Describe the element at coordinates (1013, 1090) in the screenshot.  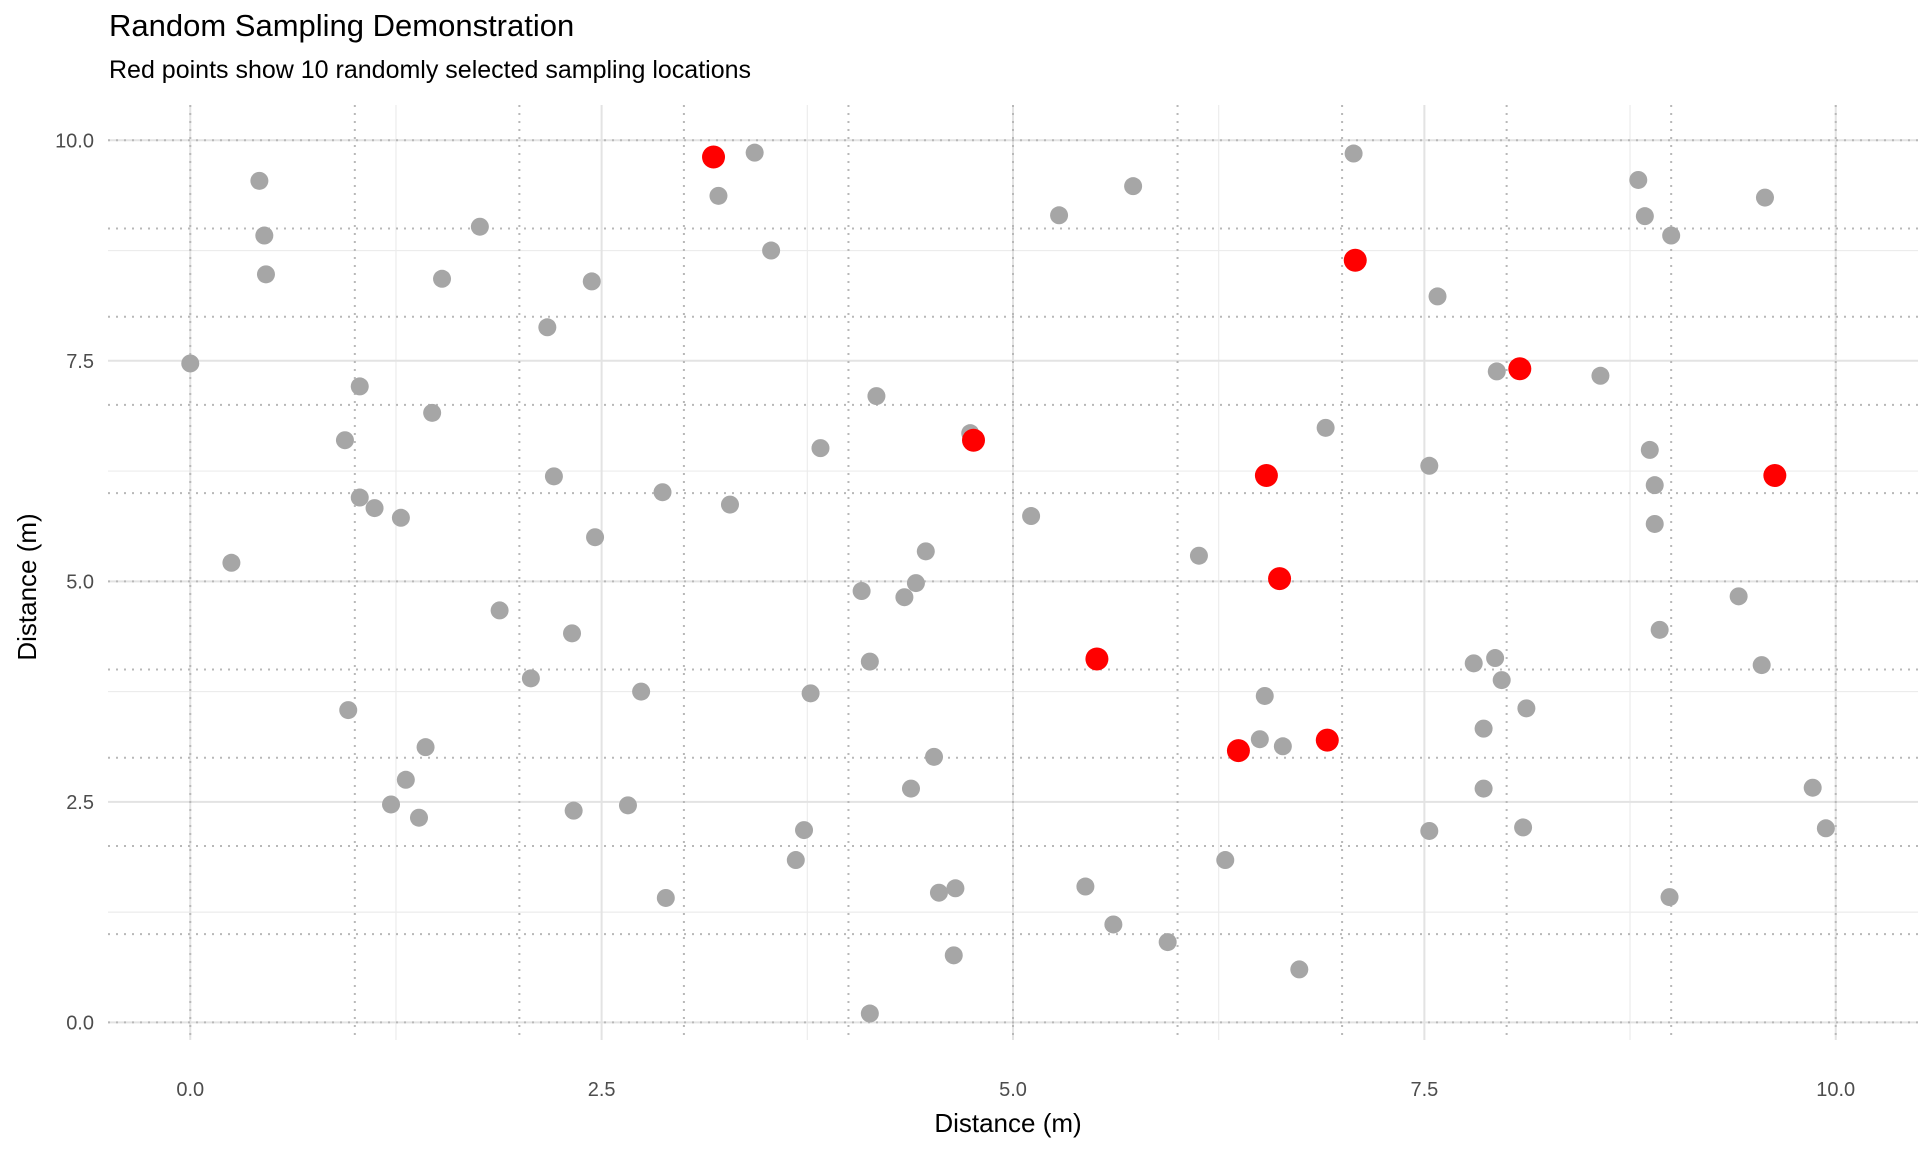
I see `x-tick-label: 5.0` at that location.